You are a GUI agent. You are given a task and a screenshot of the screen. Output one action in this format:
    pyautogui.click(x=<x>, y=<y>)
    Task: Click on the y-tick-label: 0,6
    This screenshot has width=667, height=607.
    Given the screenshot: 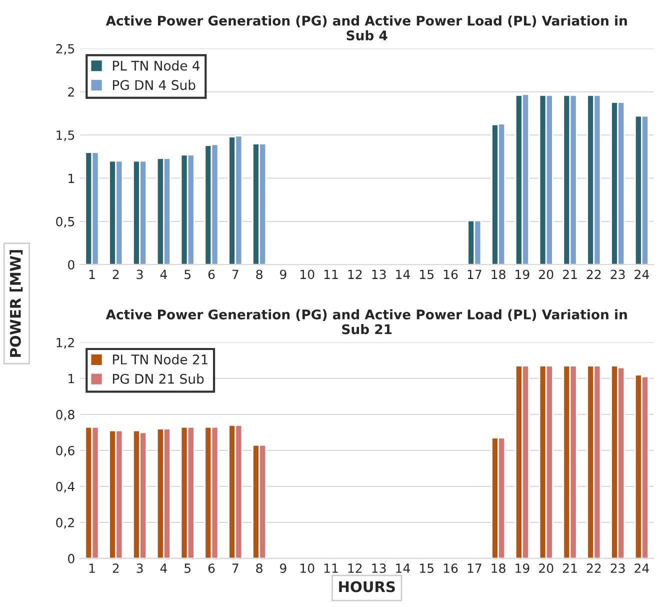 What is the action you would take?
    pyautogui.click(x=65, y=451)
    